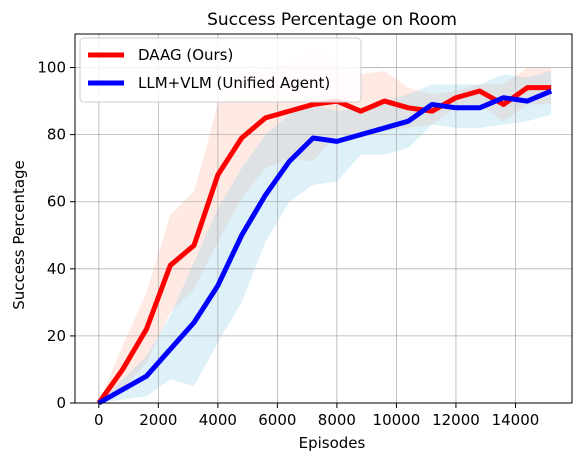 This screenshot has height=464, width=580. Describe the element at coordinates (456, 420) in the screenshot. I see `x-tick-label: 12000` at that location.